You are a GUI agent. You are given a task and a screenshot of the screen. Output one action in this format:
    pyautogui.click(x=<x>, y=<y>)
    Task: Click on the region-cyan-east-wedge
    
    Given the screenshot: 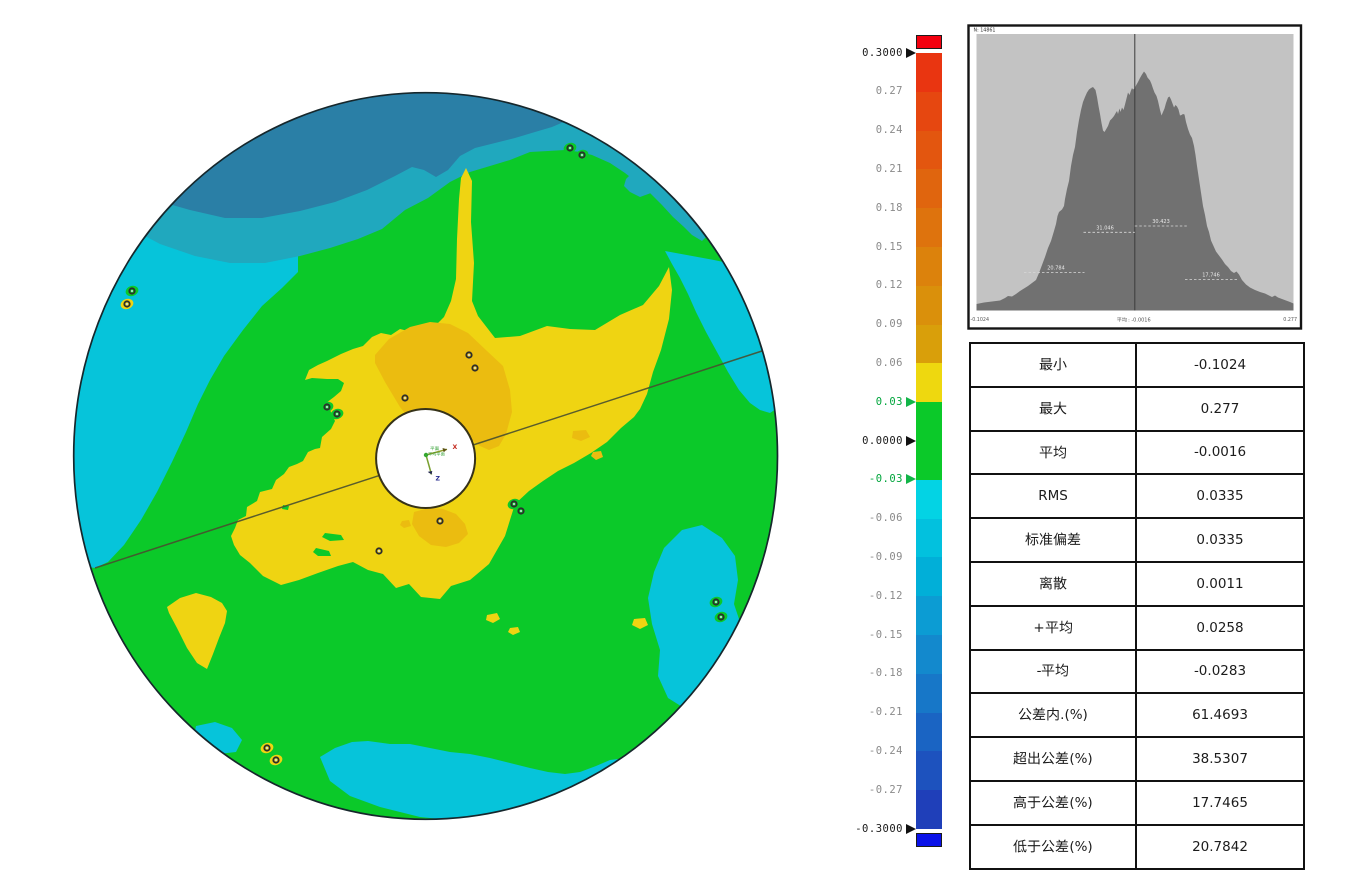 What is the action you would take?
    pyautogui.click(x=721, y=332)
    